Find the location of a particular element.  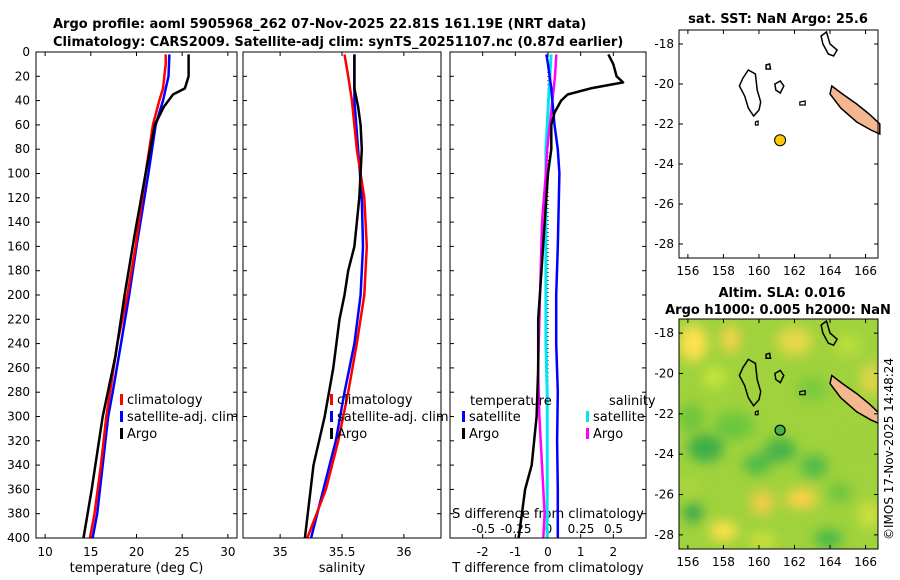

y-tick-label: 320 is located at coordinates (18, 441).